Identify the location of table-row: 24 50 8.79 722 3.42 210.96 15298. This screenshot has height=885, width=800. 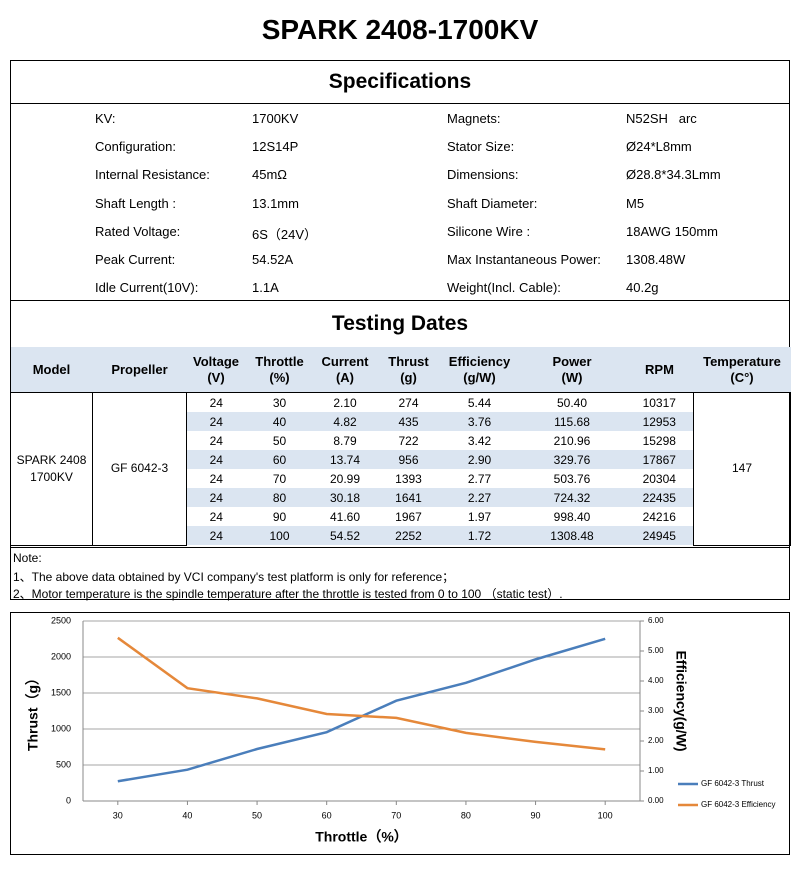
(401, 440).